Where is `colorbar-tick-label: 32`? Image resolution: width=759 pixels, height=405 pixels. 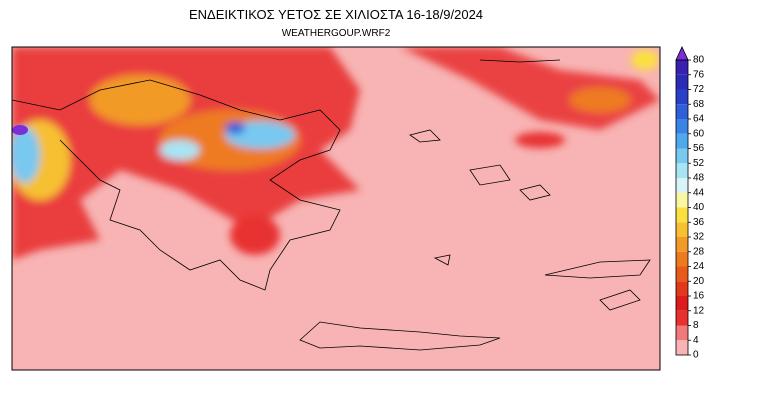 colorbar-tick-label: 32 is located at coordinates (699, 237).